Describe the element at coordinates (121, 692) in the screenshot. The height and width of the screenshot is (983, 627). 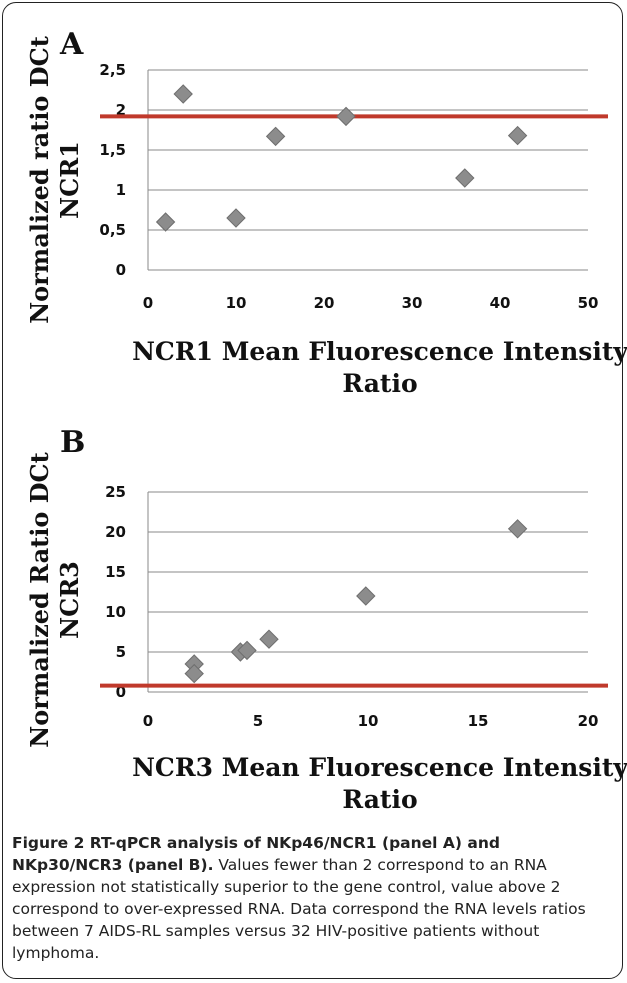
I see `y-tick-label-b-0: 0` at that location.